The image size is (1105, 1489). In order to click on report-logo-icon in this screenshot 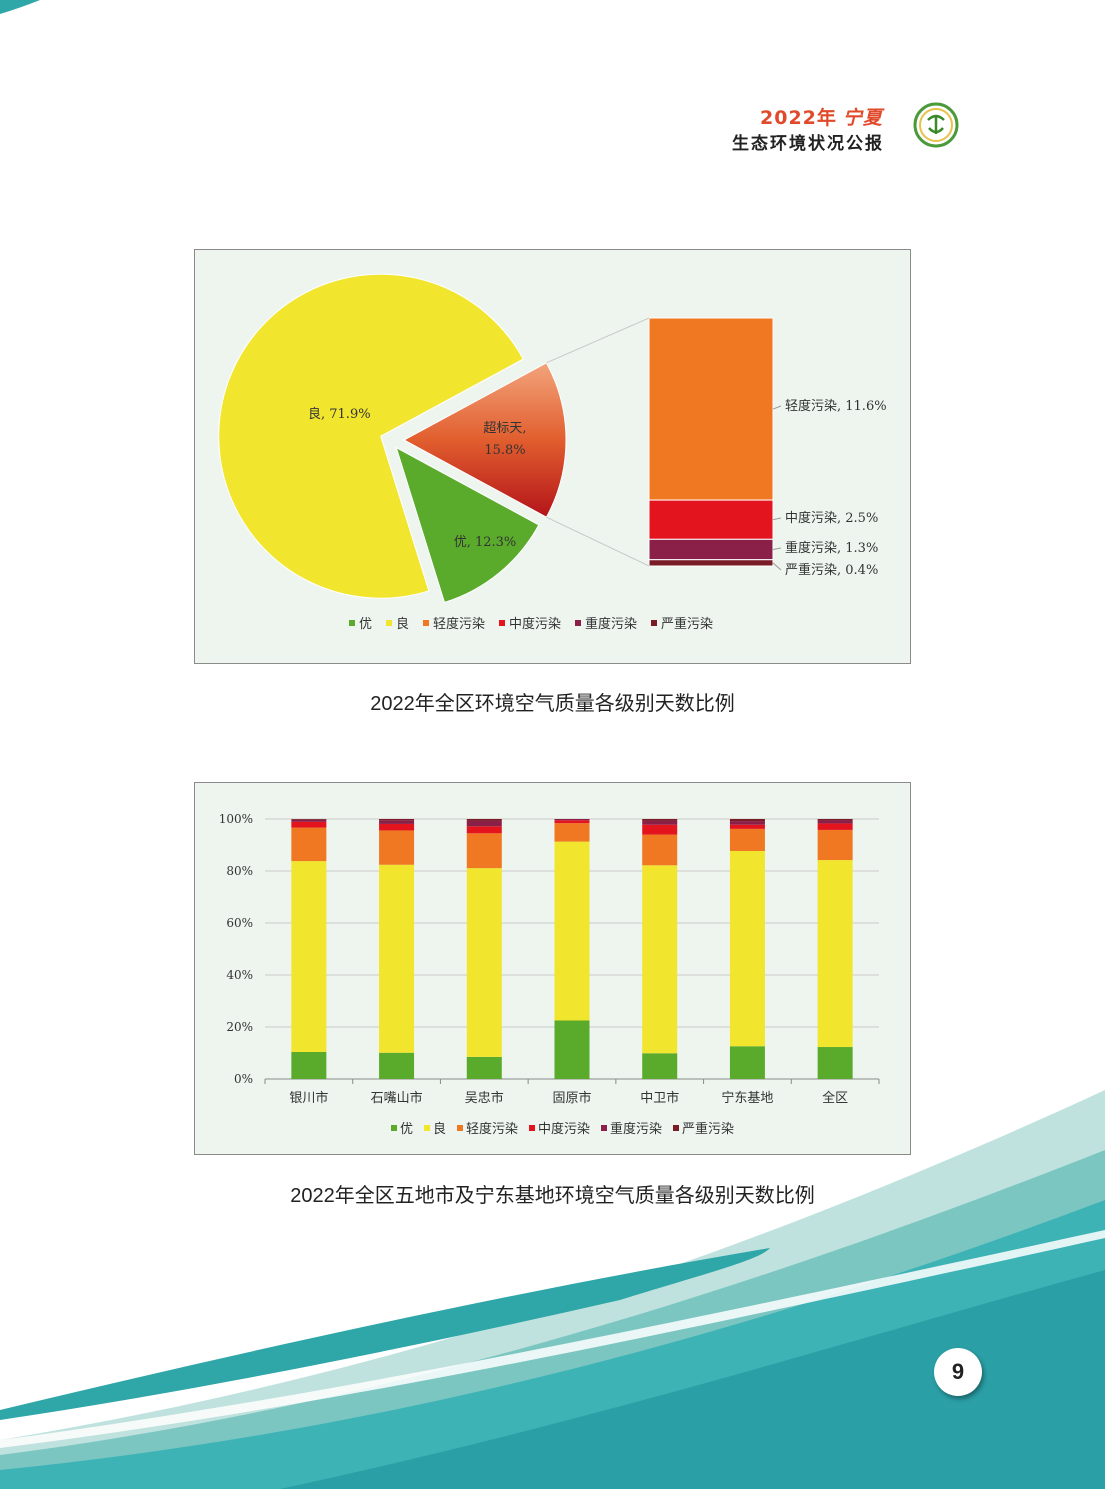, I will do `click(936, 125)`.